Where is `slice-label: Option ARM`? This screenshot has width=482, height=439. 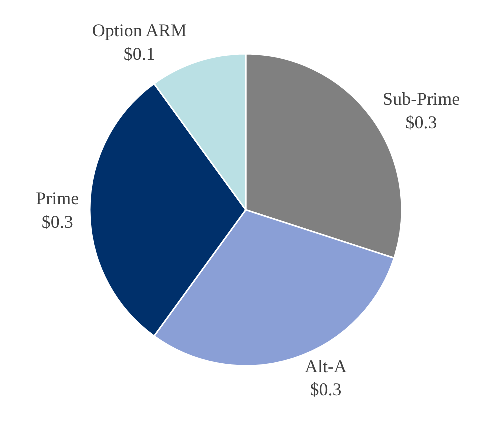 slice-label: Option ARM is located at coordinates (139, 30).